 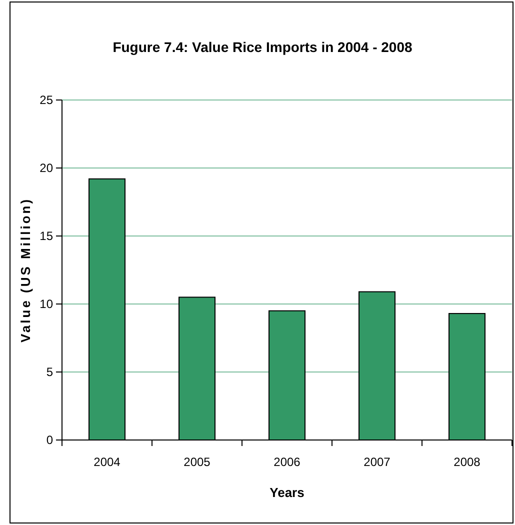 I want to click on y-tick-label: 0, so click(x=50, y=439).